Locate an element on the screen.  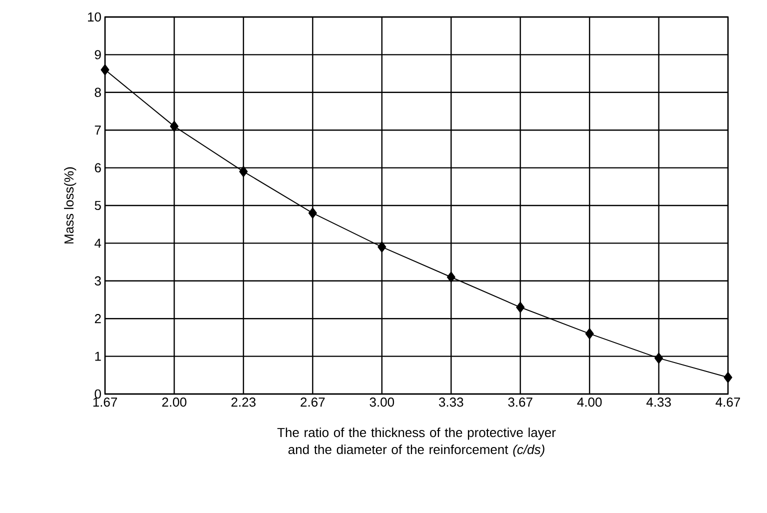
x-tick-label: 2.00 is located at coordinates (174, 402).